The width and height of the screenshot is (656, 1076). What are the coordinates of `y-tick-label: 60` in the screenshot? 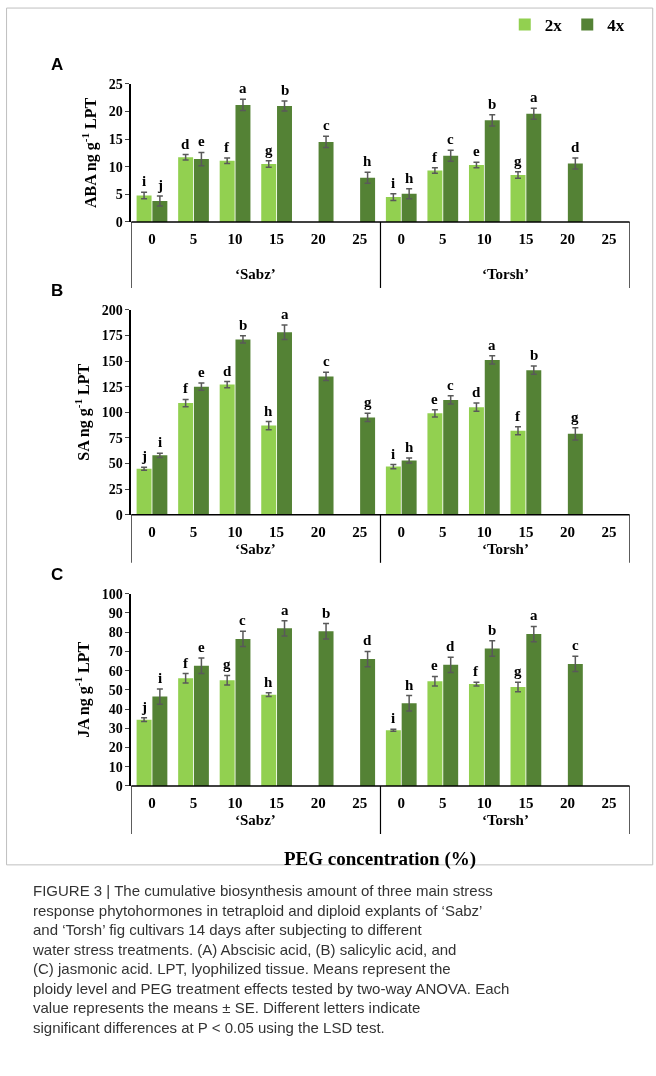 It's located at (115, 671).